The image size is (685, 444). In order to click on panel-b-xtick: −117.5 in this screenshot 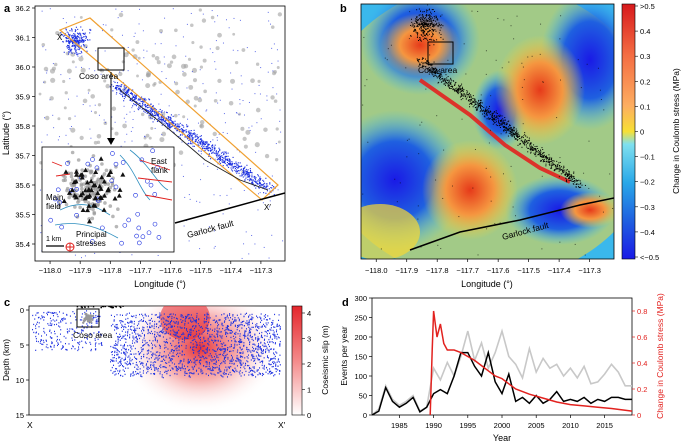, I will do `click(528, 270)`.